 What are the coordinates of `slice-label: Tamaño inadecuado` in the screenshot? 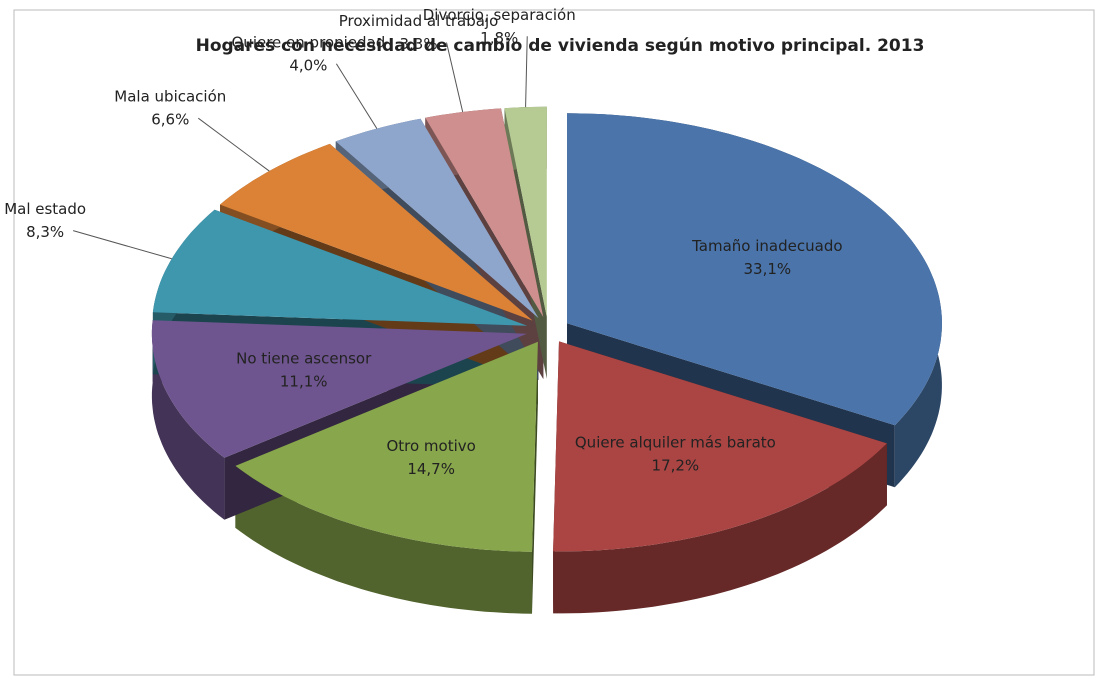 It's located at (766, 246).